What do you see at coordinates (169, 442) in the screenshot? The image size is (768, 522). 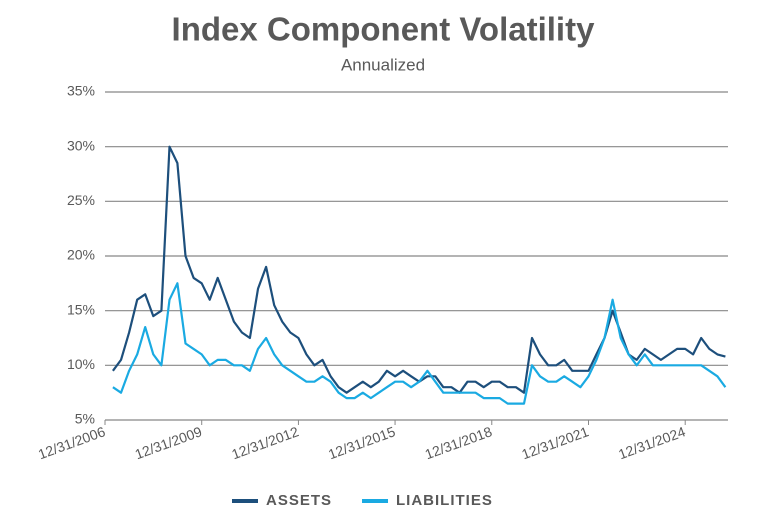 I see `x-tick-label: 12/31/2009` at bounding box center [169, 442].